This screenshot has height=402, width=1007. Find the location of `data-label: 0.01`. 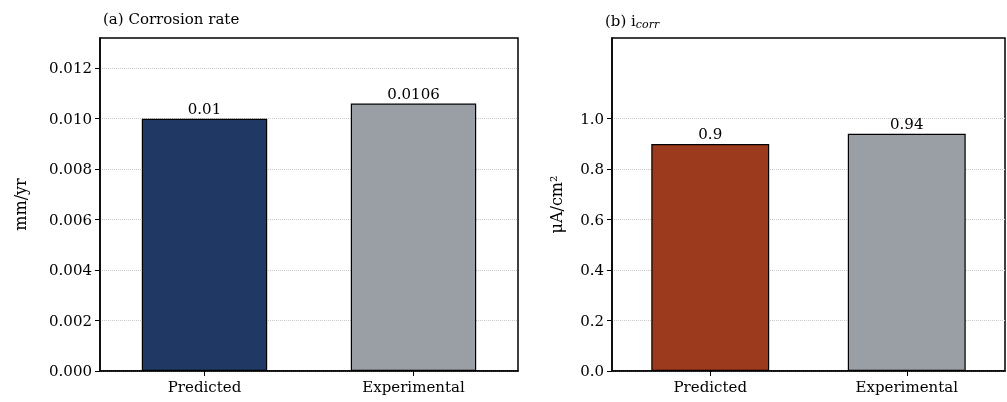

data-label: 0.01 is located at coordinates (204, 109).